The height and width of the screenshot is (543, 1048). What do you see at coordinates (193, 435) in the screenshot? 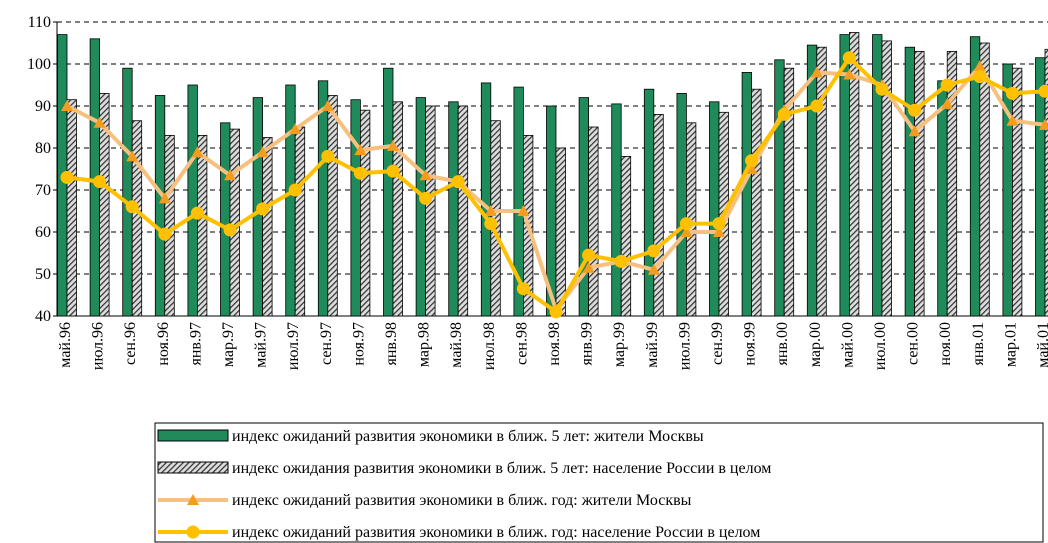
I see `legend-swatch` at bounding box center [193, 435].